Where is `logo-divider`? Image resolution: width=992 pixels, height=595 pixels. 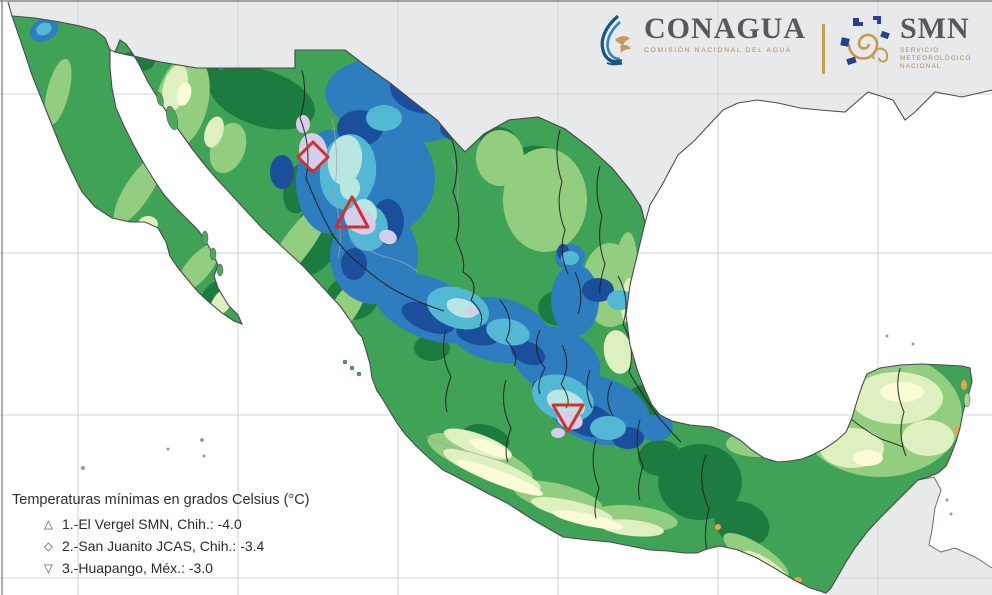 logo-divider is located at coordinates (823, 49).